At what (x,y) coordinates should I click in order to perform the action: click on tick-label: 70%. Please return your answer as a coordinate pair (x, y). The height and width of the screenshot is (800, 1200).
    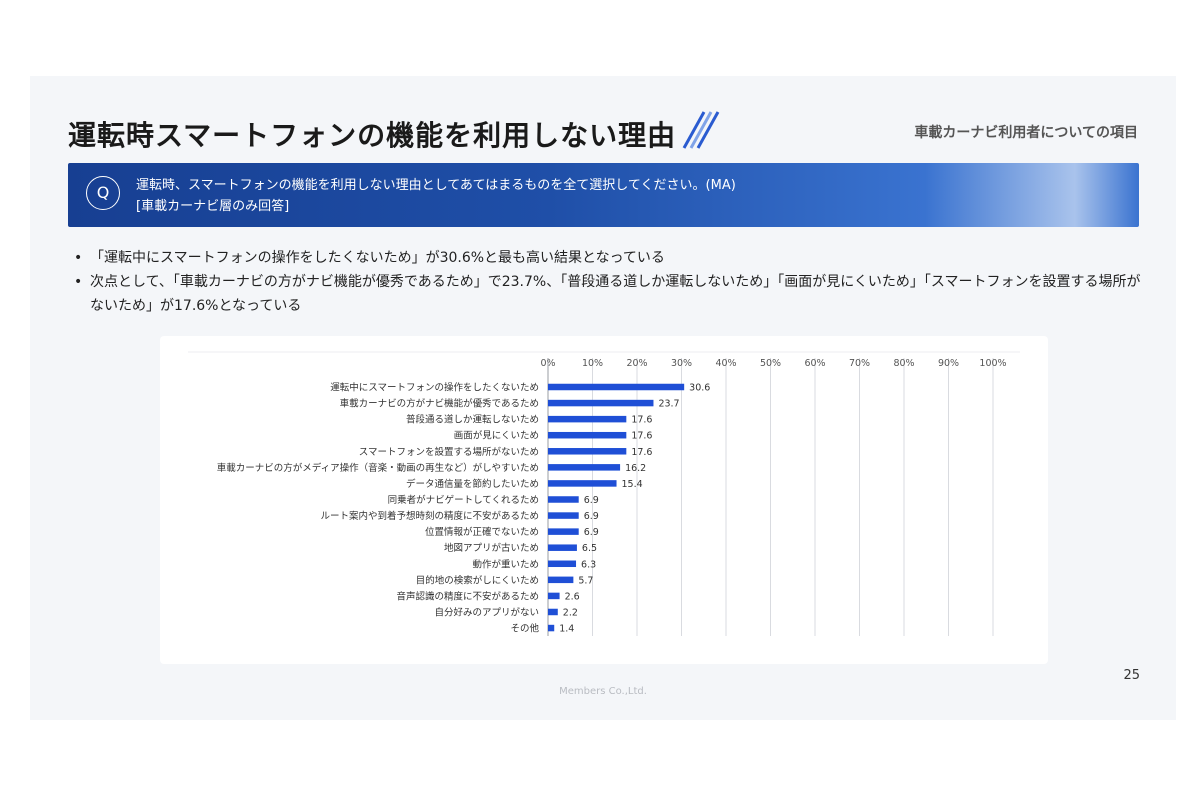
    Looking at the image, I should click on (859, 363).